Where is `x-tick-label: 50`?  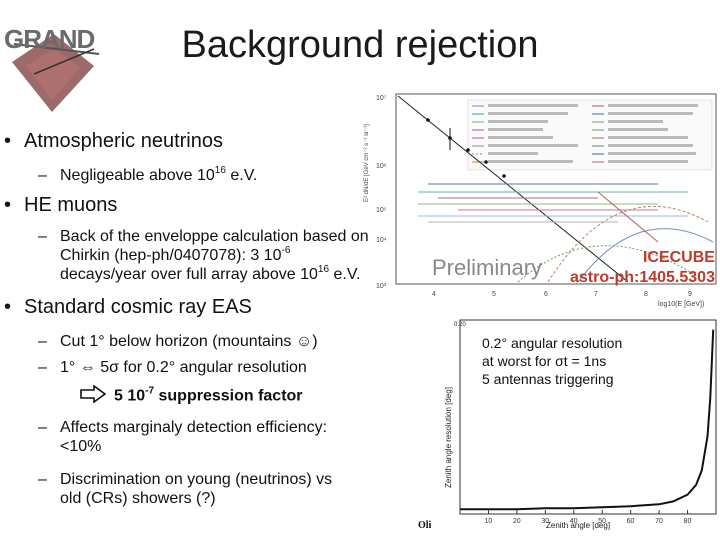
x-tick-label: 50 is located at coordinates (602, 521).